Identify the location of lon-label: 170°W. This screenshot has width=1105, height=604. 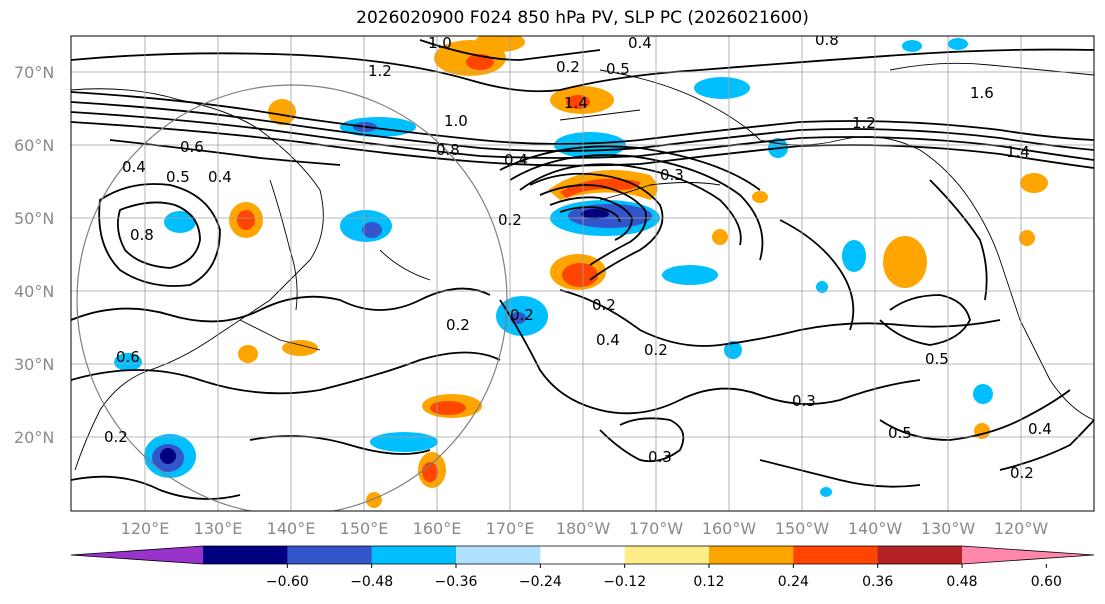
(656, 528).